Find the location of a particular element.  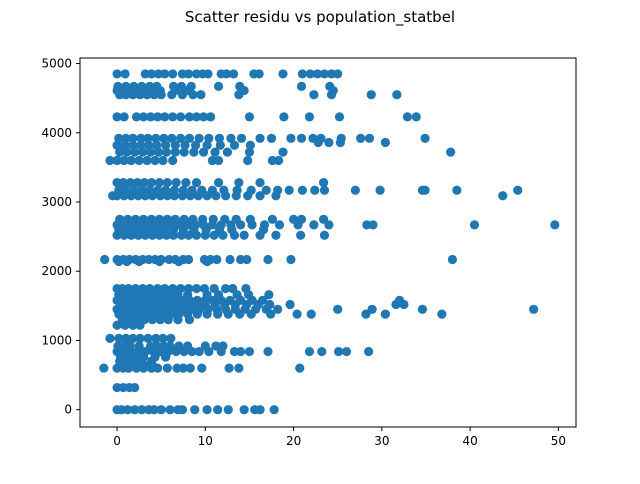

y-tick-label: 5000 is located at coordinates (56, 64).